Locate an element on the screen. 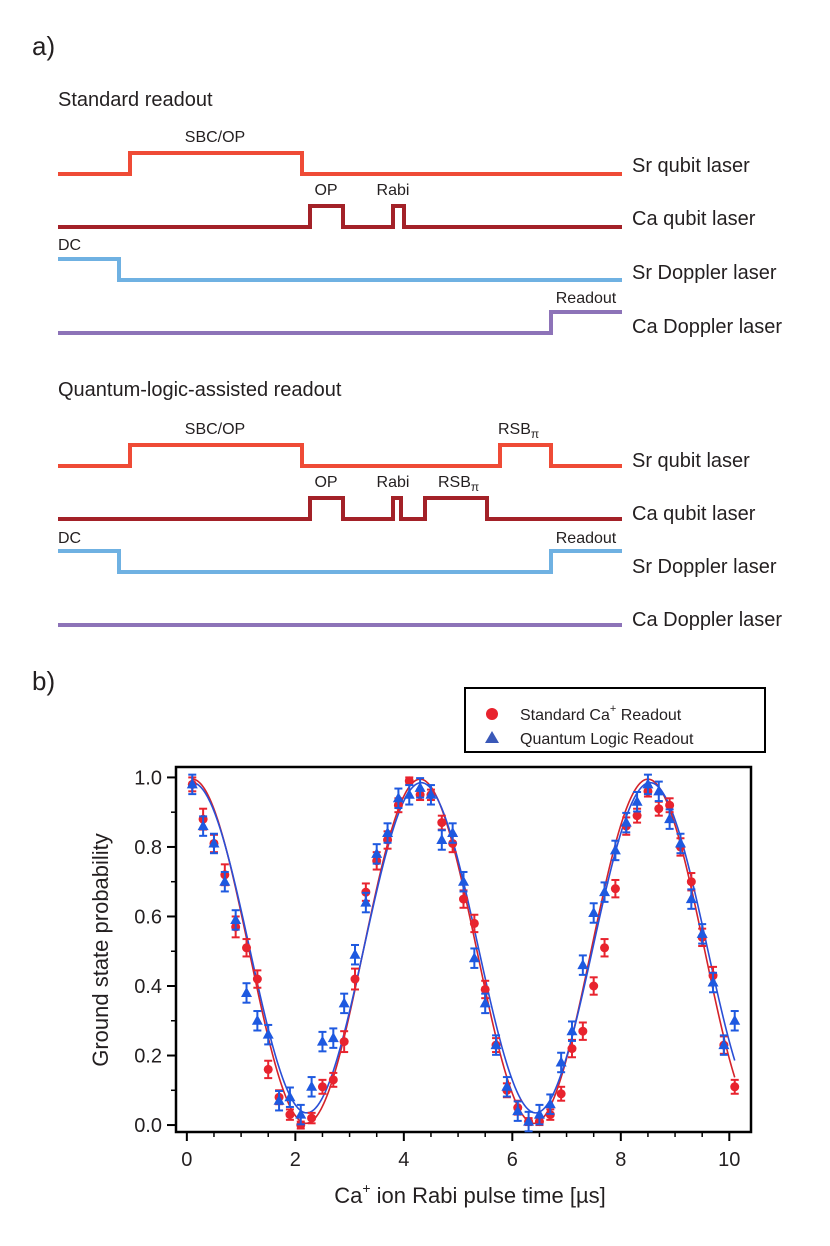  quantum-ca-doppler-channel-label: Ca Doppler laser is located at coordinates (707, 620).